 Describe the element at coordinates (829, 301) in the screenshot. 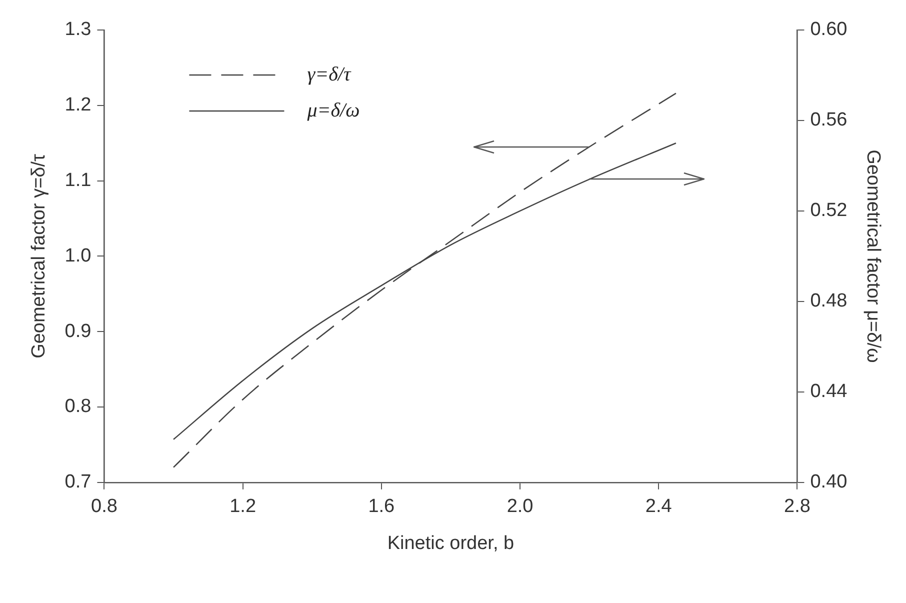

I see `y2-tick-label: 0.48` at that location.